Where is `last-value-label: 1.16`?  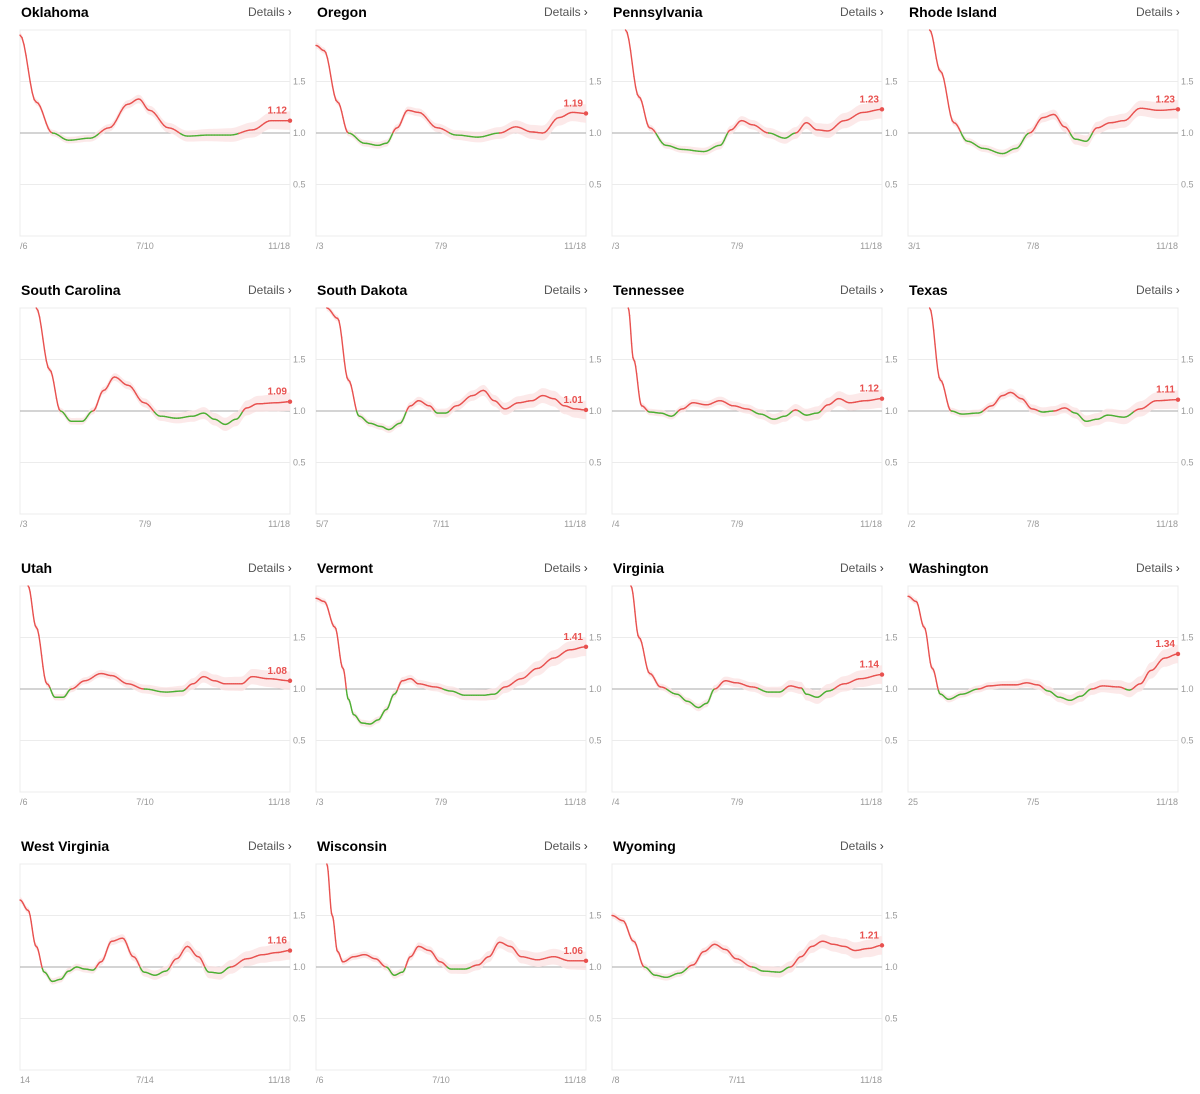
last-value-label: 1.16 is located at coordinates (278, 941).